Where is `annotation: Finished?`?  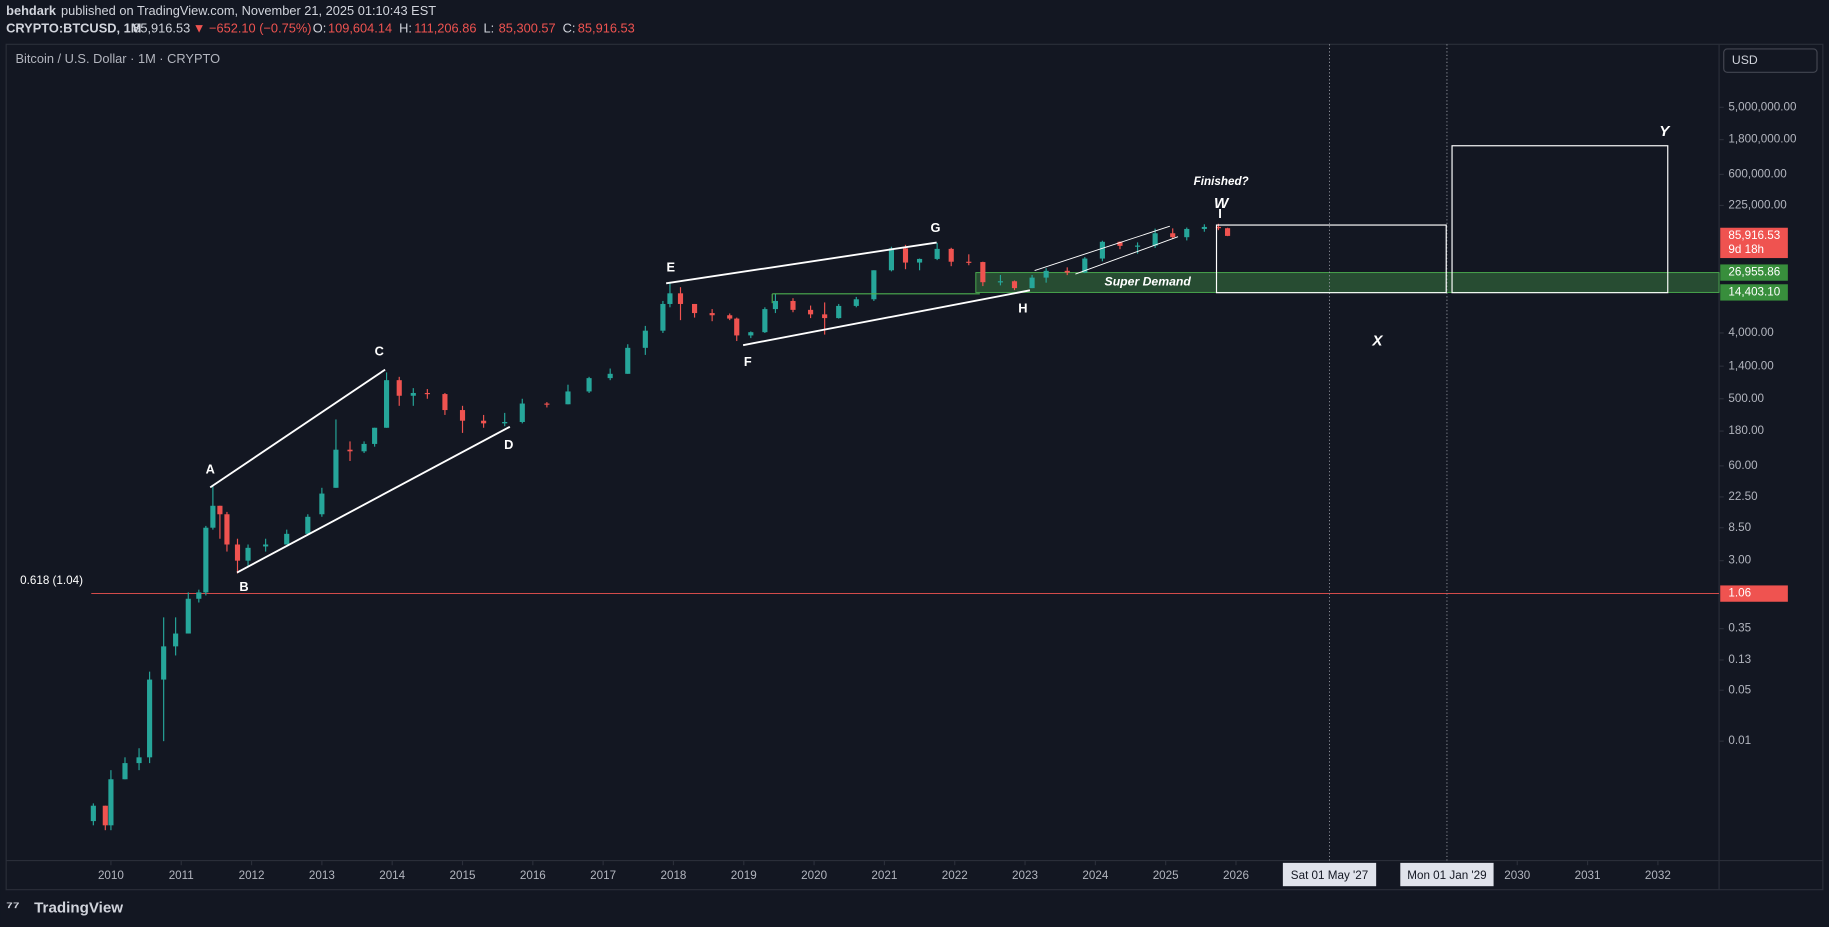
annotation: Finished? is located at coordinates (1221, 181).